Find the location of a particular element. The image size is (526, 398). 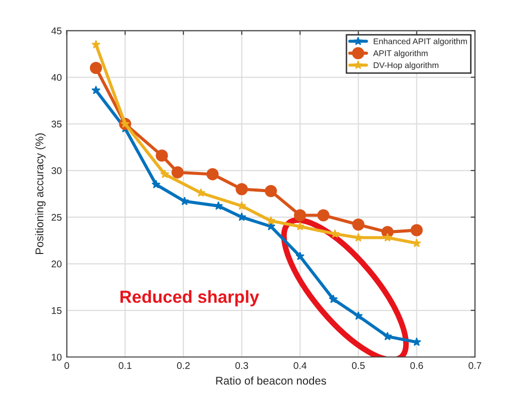

x-tick-label: 0.1 is located at coordinates (125, 366).